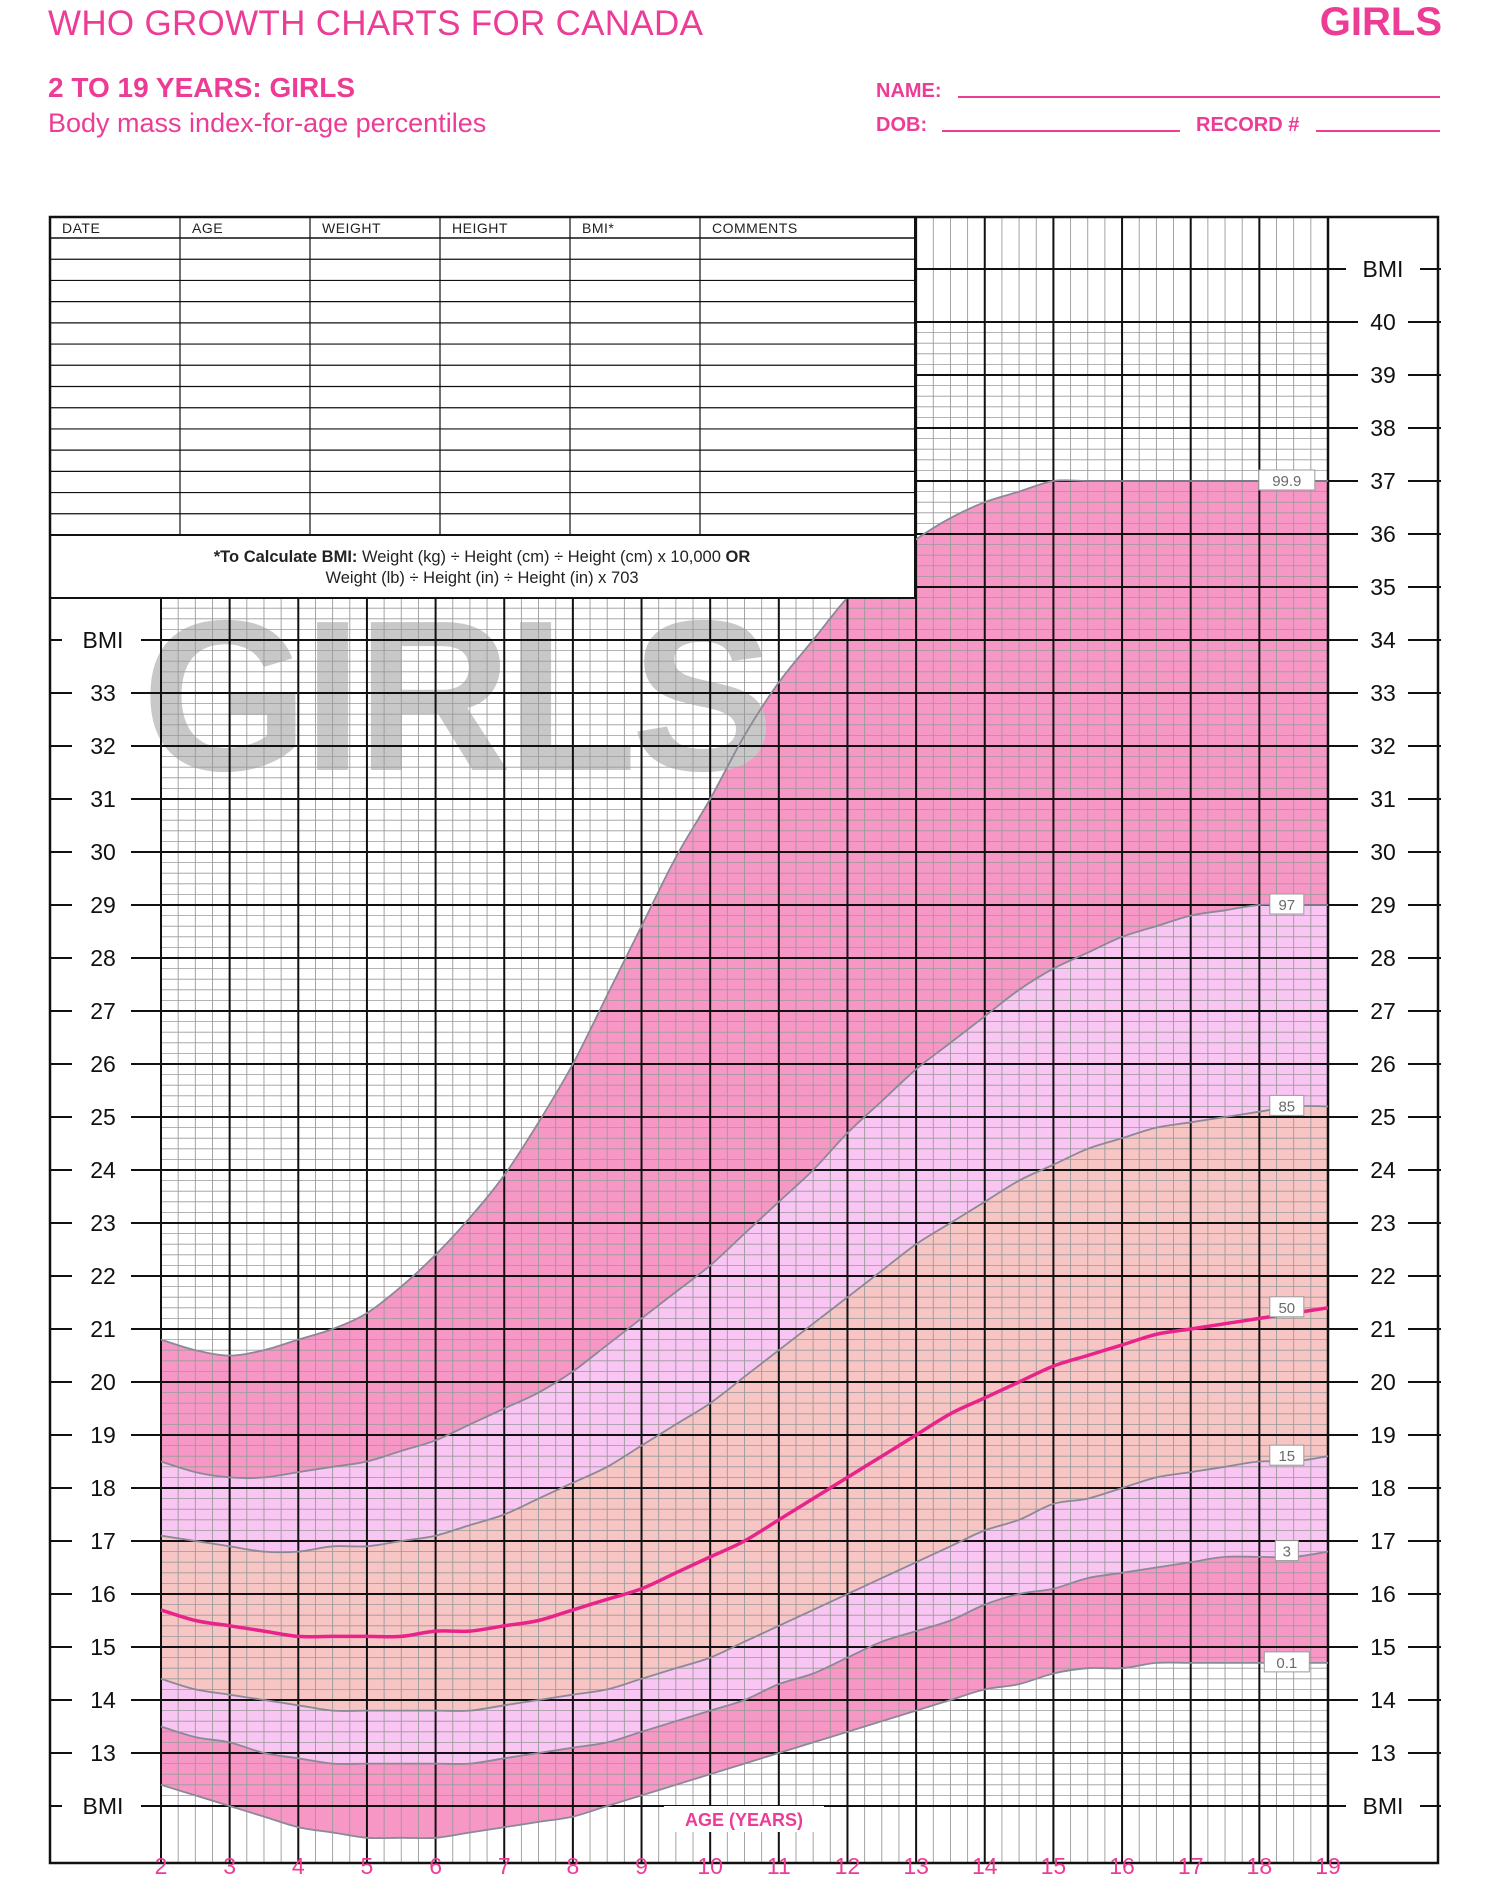 This screenshot has height=1884, width=1500. Describe the element at coordinates (103, 1170) in the screenshot. I see `left-axis-label: 24` at that location.